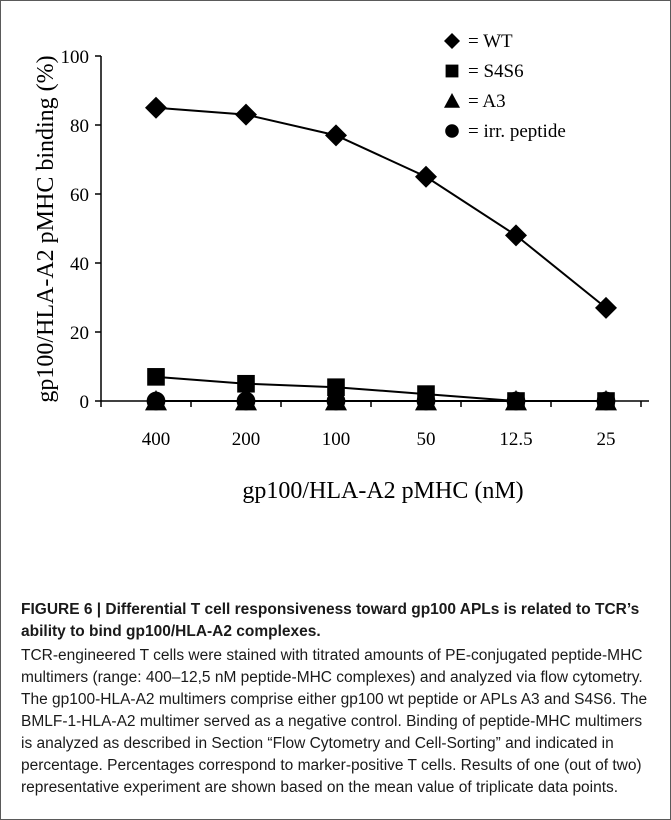  I want to click on x-tick-label: 400, so click(156, 439).